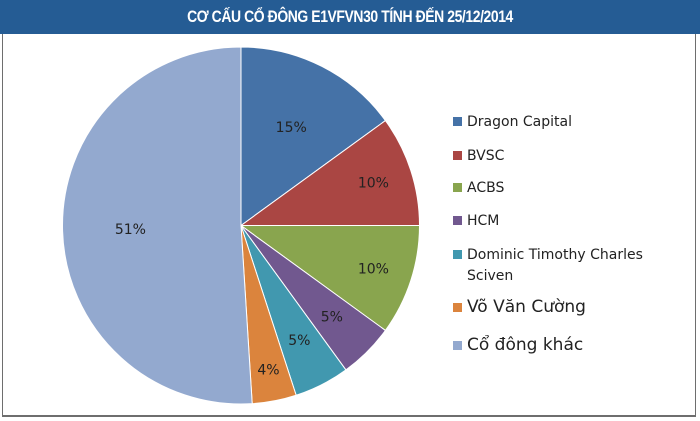 This screenshot has height=421, width=700. Describe the element at coordinates (291, 128) in the screenshot. I see `data-label: 15%` at that location.